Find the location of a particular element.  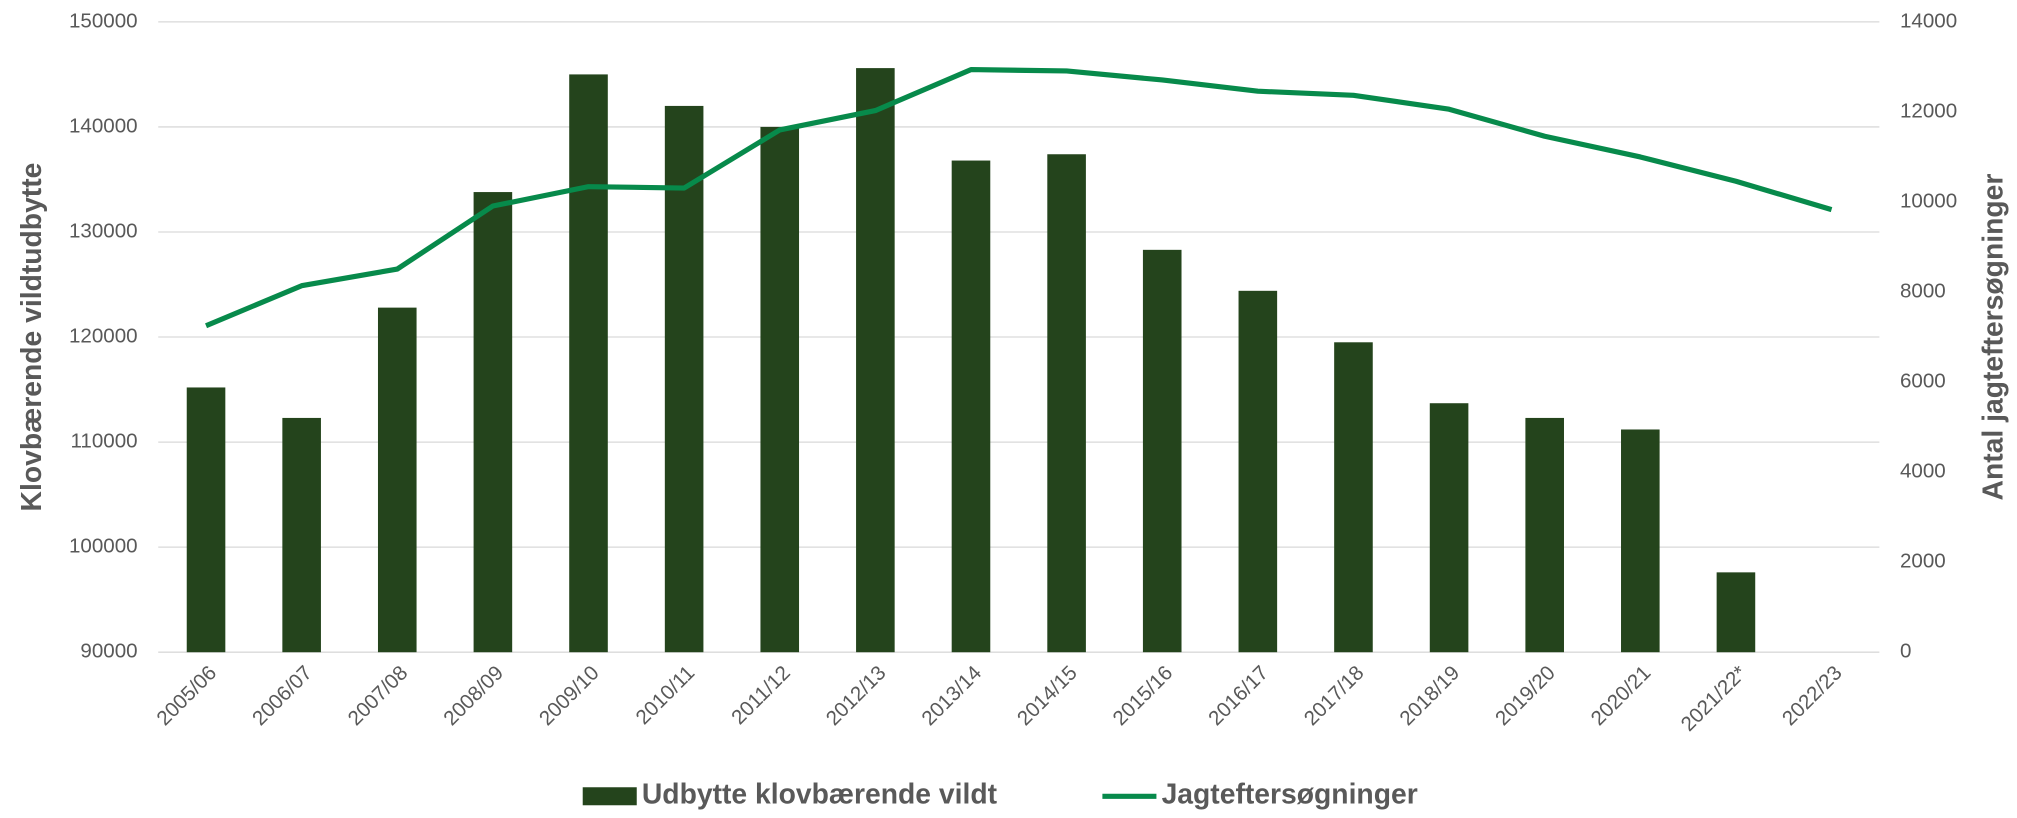

x-tick-label: 2014/15 is located at coordinates (1047, 695).